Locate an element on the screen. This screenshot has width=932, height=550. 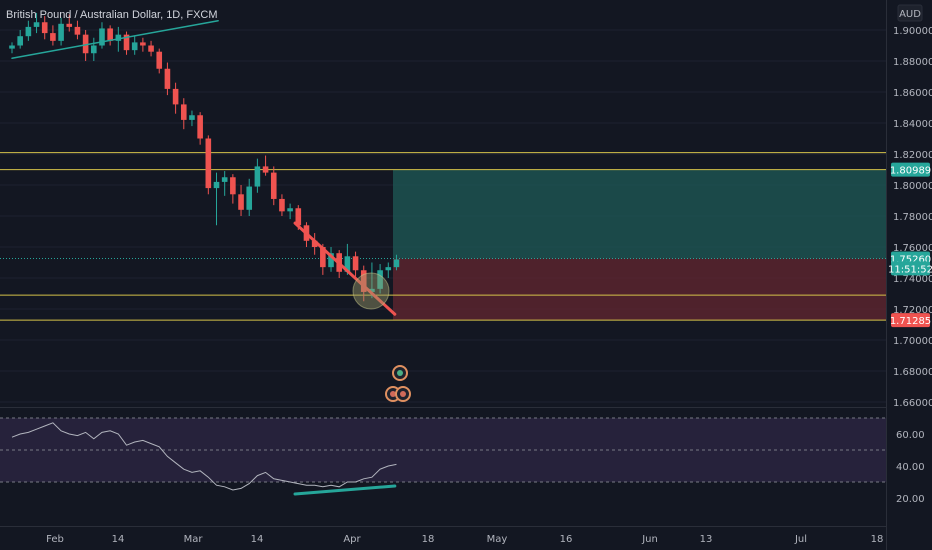
time-tick-label: Apr is located at coordinates (352, 539).